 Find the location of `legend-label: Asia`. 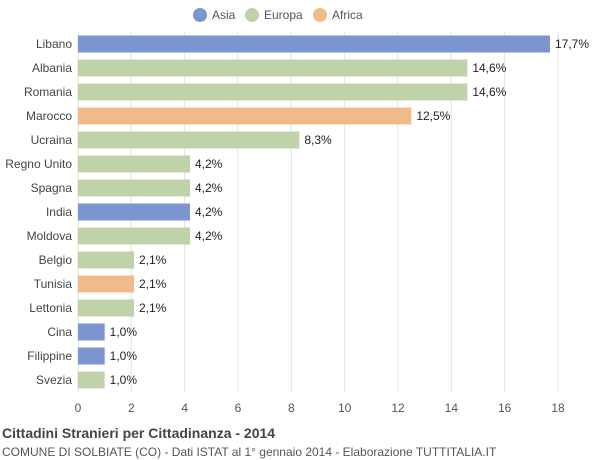

legend-label: Asia is located at coordinates (224, 15).